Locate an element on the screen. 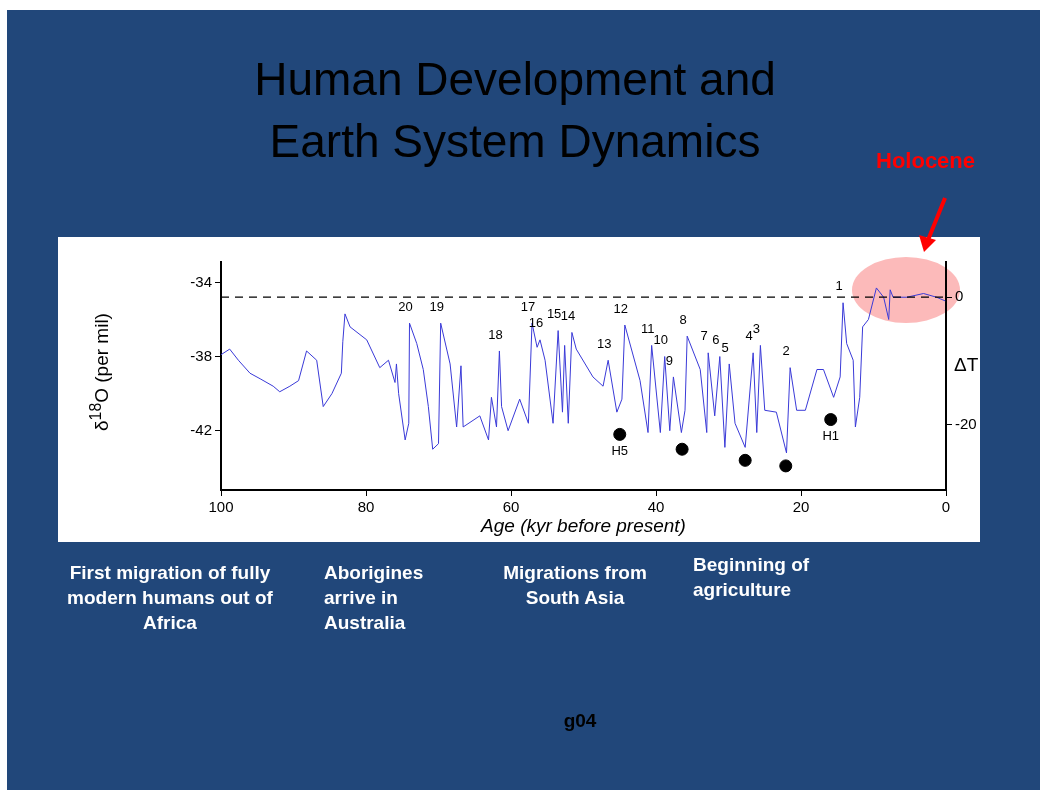  annotation: 18 is located at coordinates (495, 334).